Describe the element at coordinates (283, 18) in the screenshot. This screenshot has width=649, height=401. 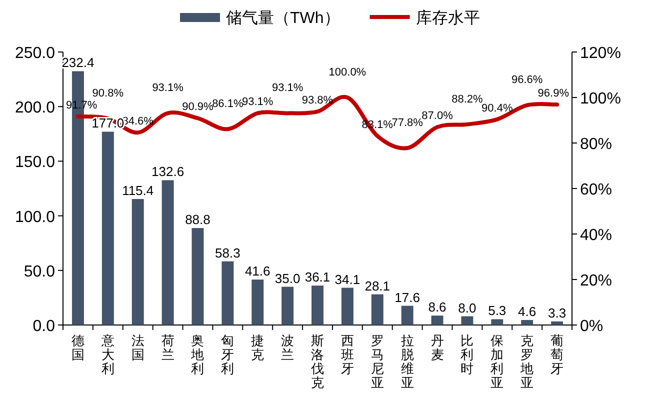
I see `legend-label: 储气量（TWh）` at that location.